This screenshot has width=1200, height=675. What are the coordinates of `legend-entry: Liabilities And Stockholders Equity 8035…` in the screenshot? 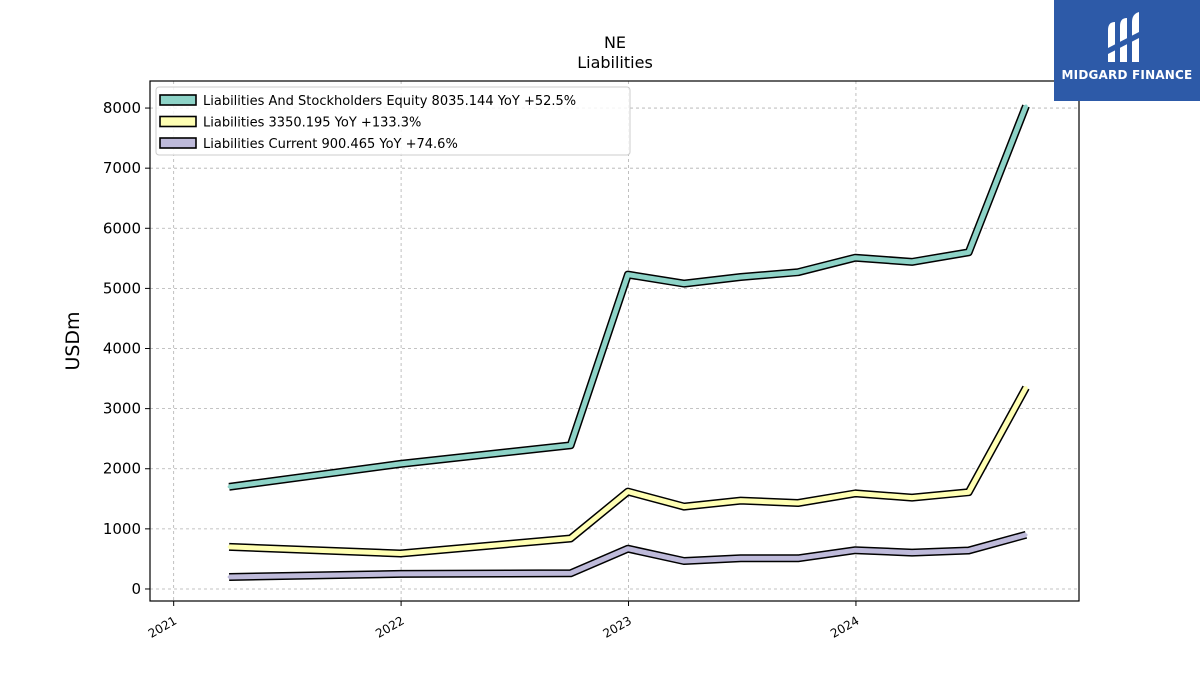 It's located at (389, 101).